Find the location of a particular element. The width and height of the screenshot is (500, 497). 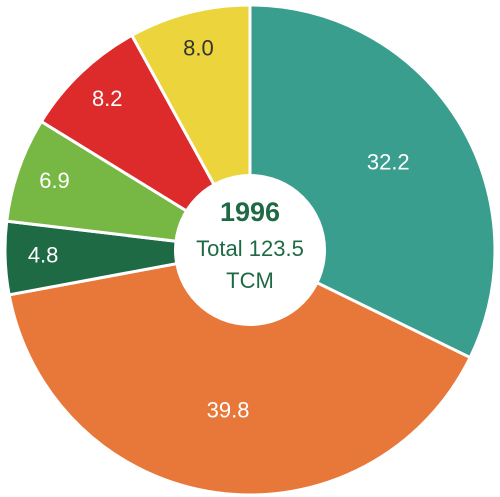

value-label: 8.0 is located at coordinates (198, 47).